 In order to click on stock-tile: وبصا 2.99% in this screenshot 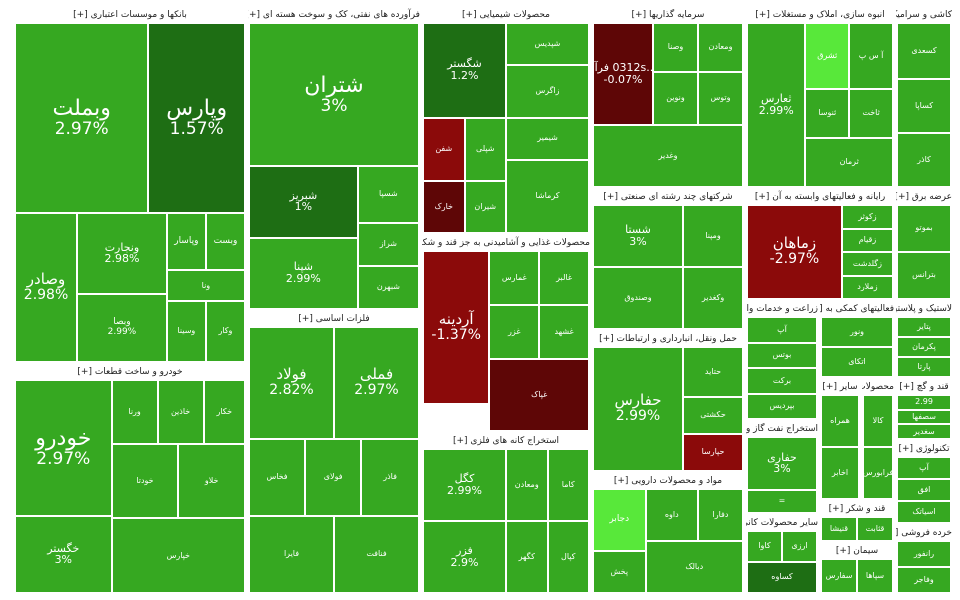, I will do `click(122, 328)`.